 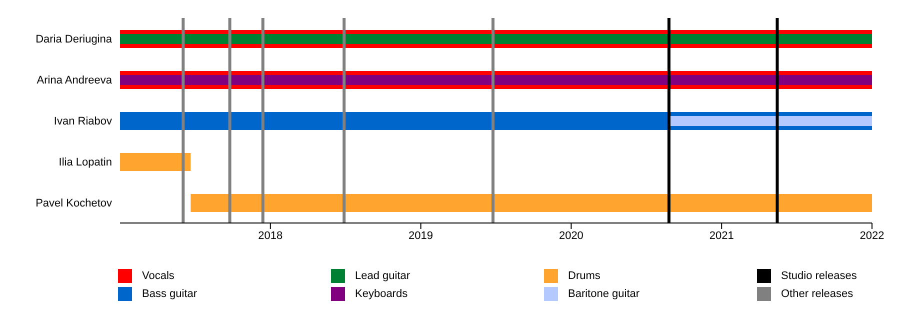 I want to click on legend-label: Studio releases, so click(x=819, y=276).